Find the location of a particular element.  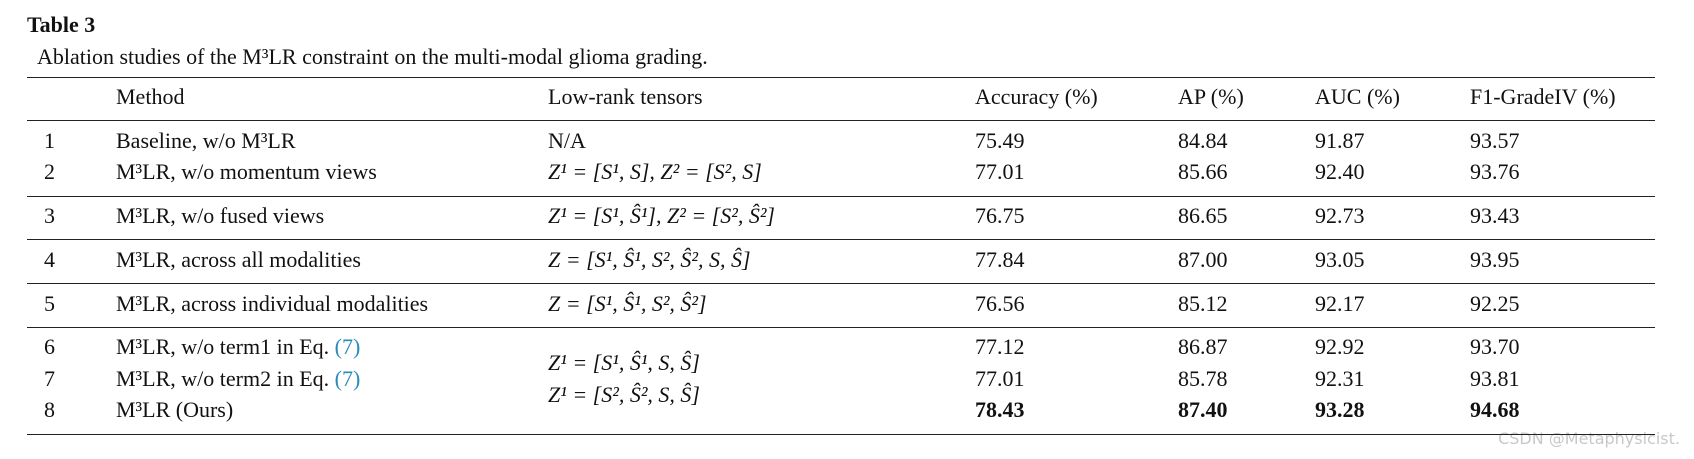

shared-tensors: Z¹ = [S², Ŝ², S, Ŝ] is located at coordinates (624, 394).